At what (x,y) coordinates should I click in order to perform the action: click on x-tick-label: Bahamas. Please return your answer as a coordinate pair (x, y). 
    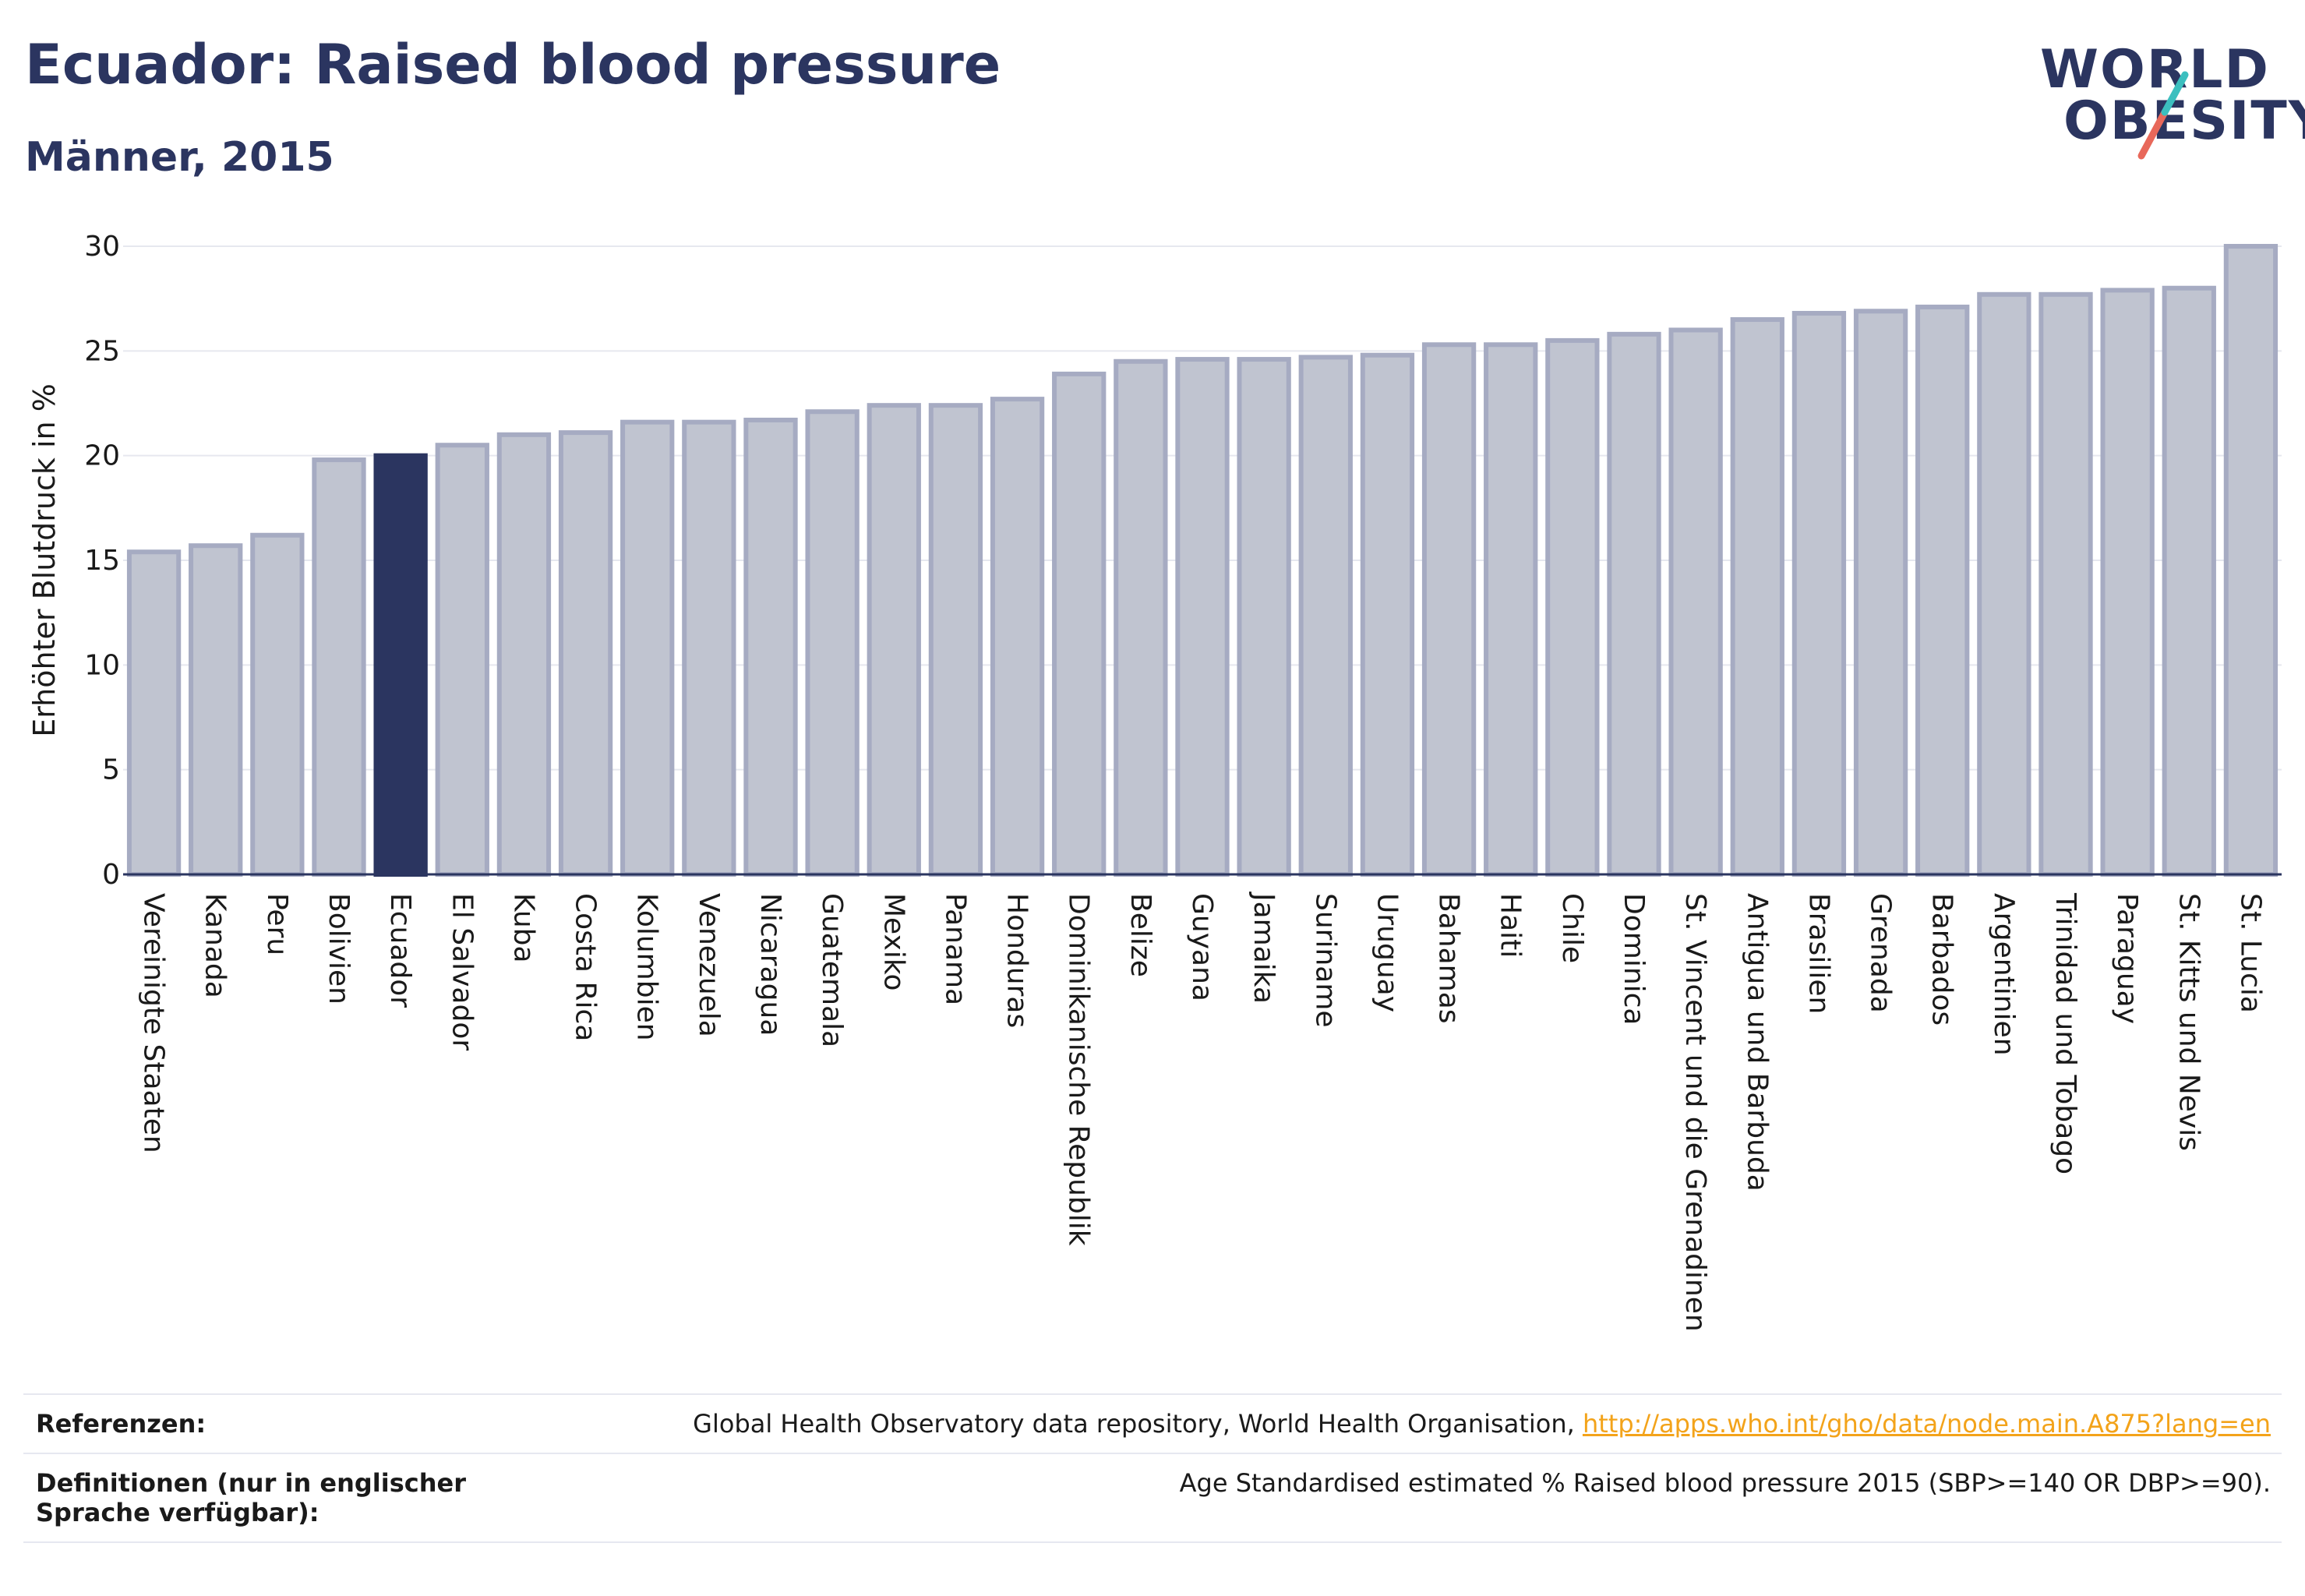
    Looking at the image, I should click on (1449, 958).